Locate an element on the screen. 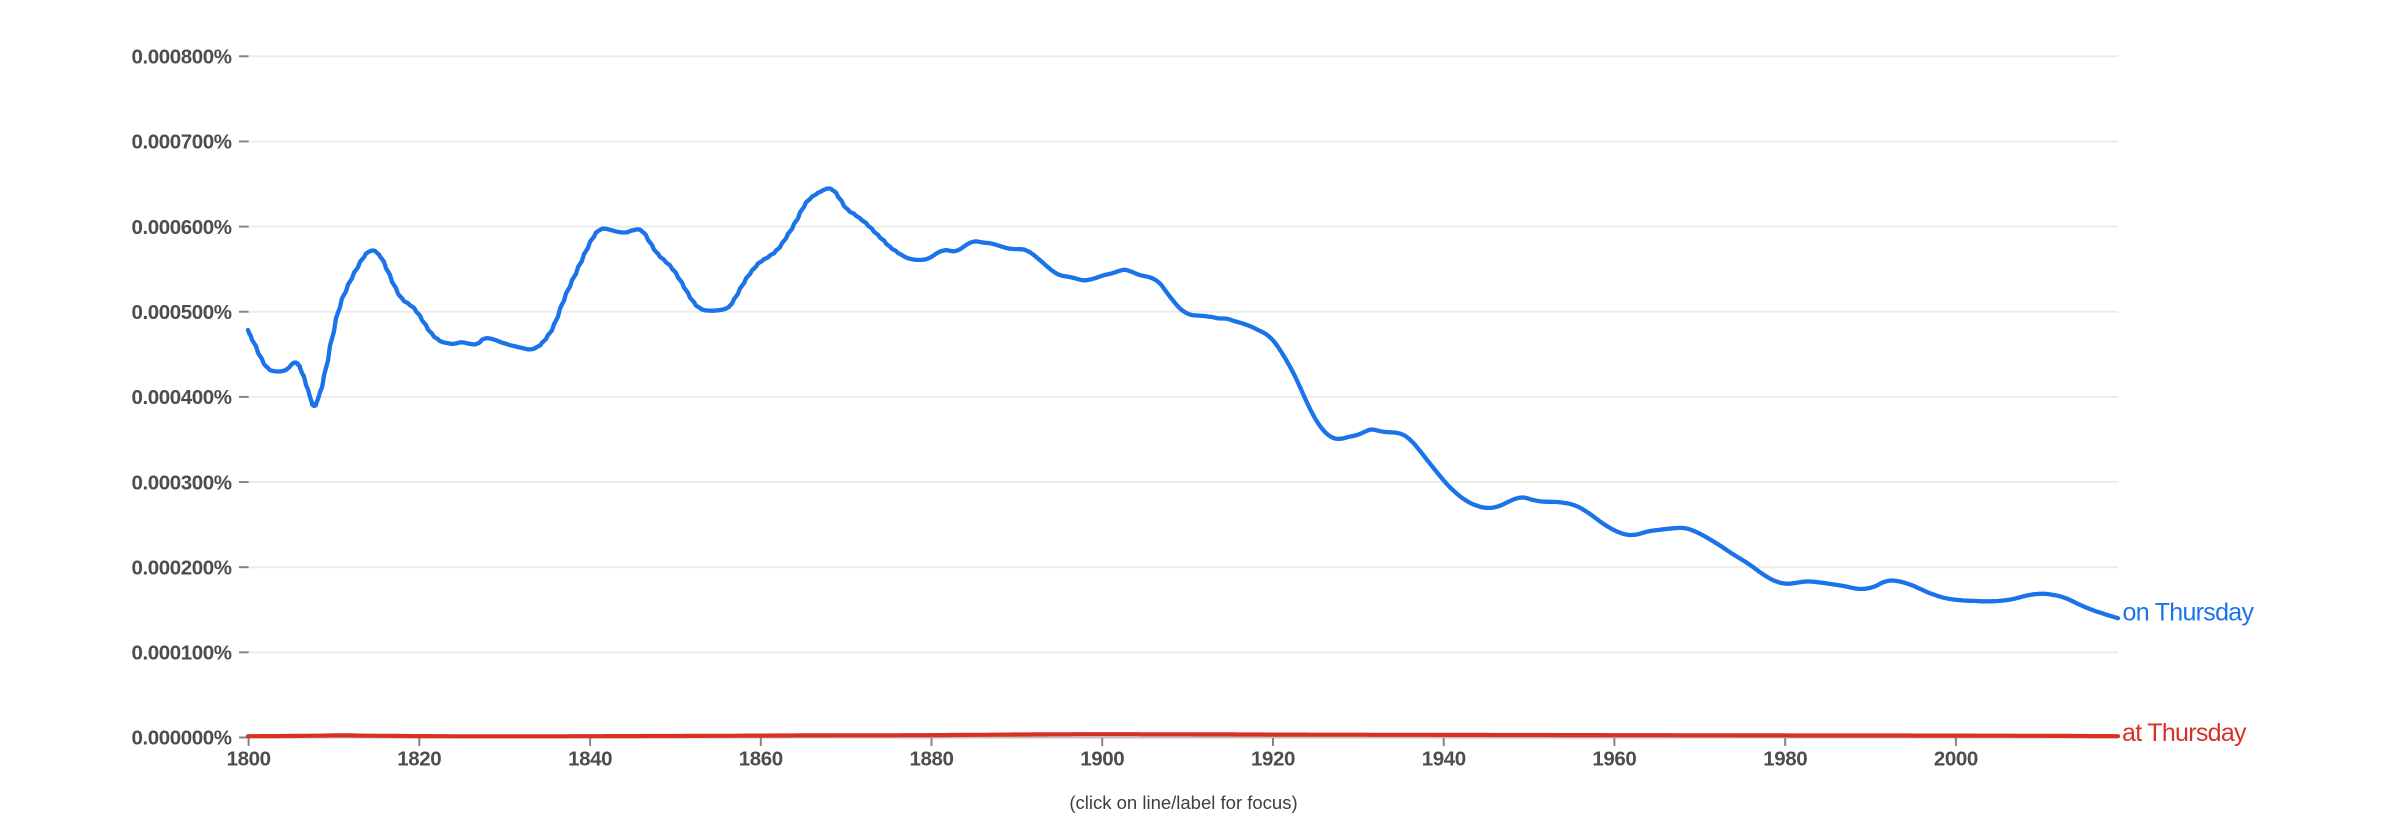 The width and height of the screenshot is (2400, 840). svg-text: on Thursday is located at coordinates (2189, 613).